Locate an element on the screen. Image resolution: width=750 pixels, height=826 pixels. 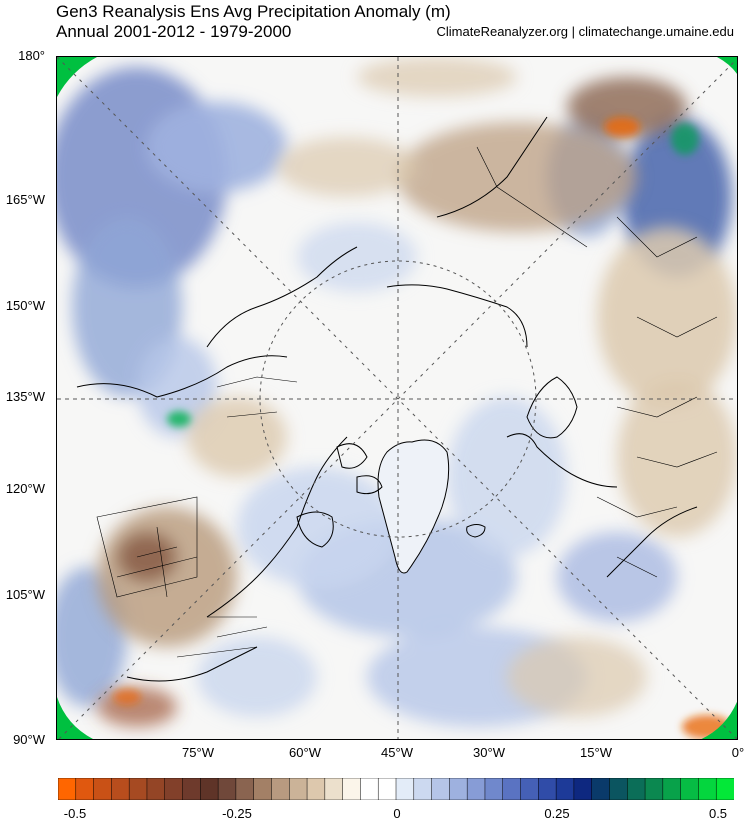
lat-label-165w: 165°W is located at coordinates (25, 199).